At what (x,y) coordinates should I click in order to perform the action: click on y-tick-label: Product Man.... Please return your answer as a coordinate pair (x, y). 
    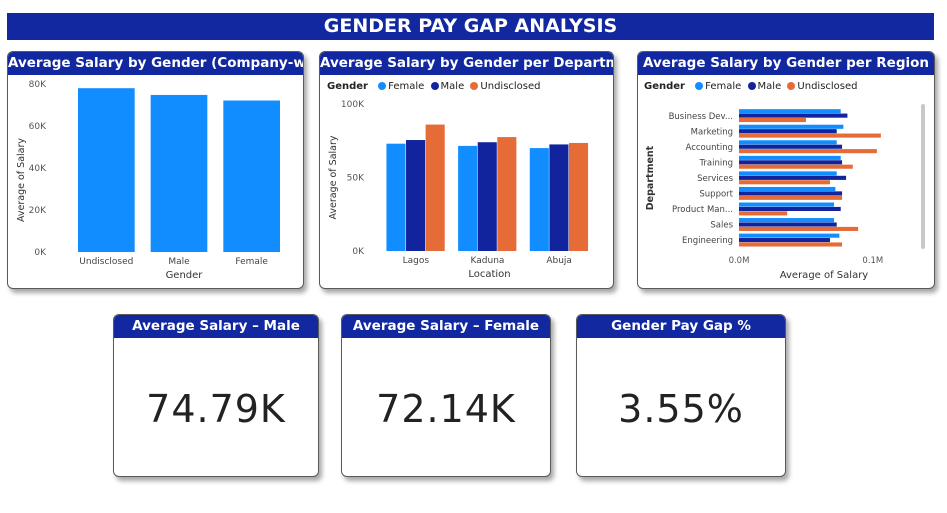
    Looking at the image, I should click on (702, 210).